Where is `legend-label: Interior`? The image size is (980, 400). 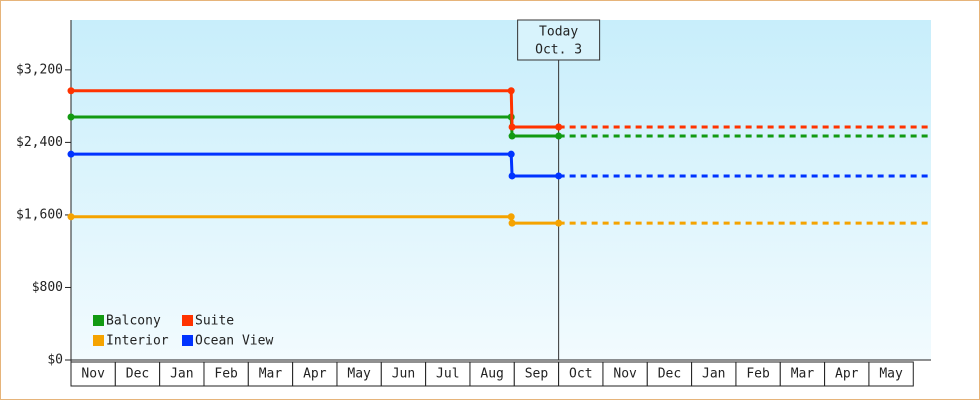
legend-label: Interior is located at coordinates (137, 341).